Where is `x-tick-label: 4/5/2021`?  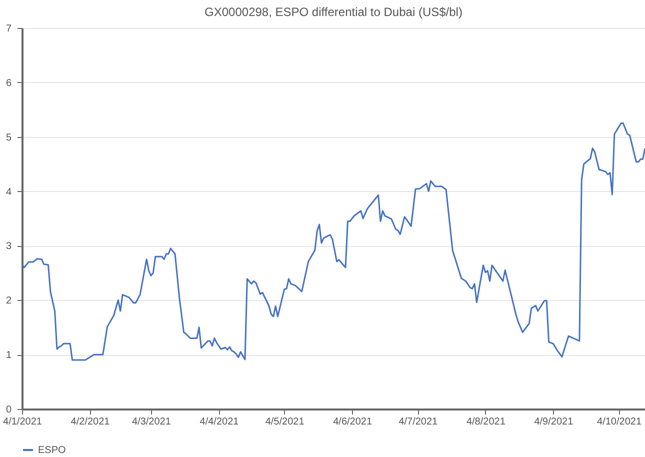
x-tick-label: 4/5/2021 is located at coordinates (285, 422).